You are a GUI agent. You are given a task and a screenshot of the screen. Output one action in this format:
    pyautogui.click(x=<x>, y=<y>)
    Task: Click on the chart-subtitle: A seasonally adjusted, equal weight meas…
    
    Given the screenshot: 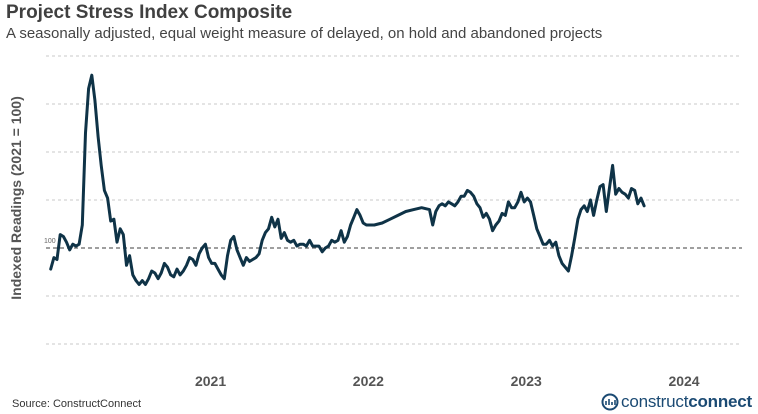 What is the action you would take?
    pyautogui.click(x=304, y=33)
    